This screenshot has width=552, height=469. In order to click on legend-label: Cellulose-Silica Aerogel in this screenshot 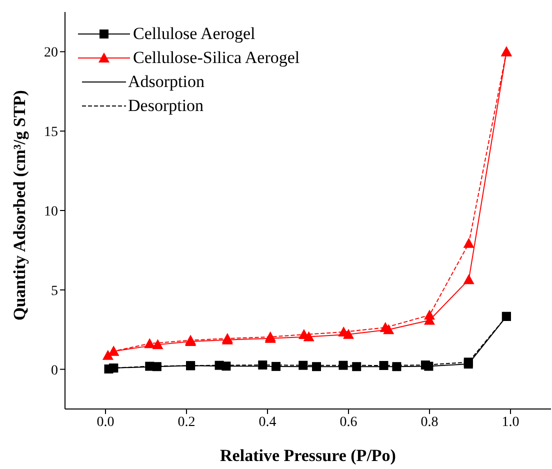, I will do `click(216, 58)`.